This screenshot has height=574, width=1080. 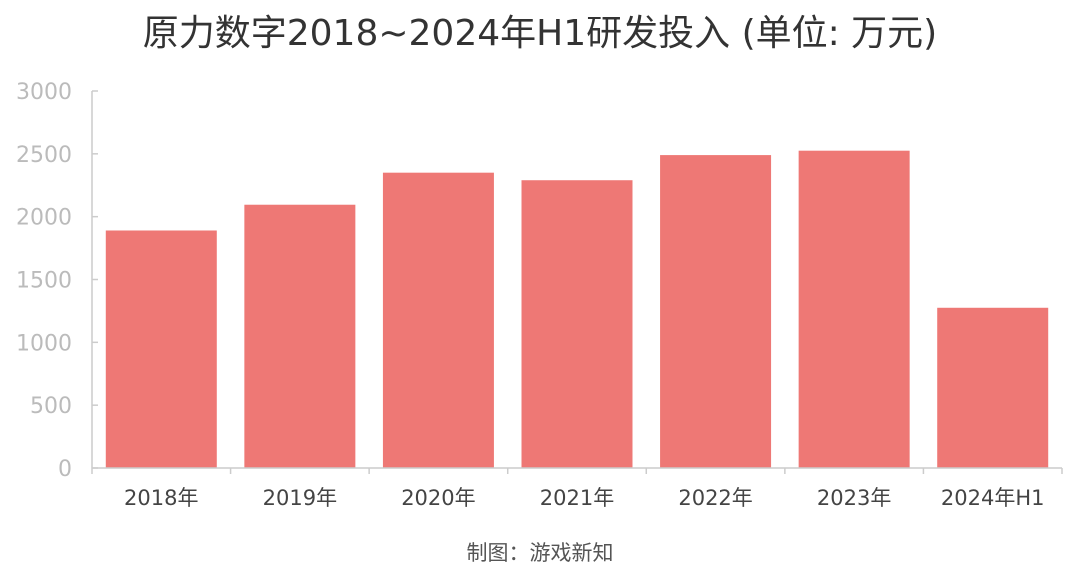 What do you see at coordinates (715, 498) in the screenshot?
I see `x-tick-label: 2022年` at bounding box center [715, 498].